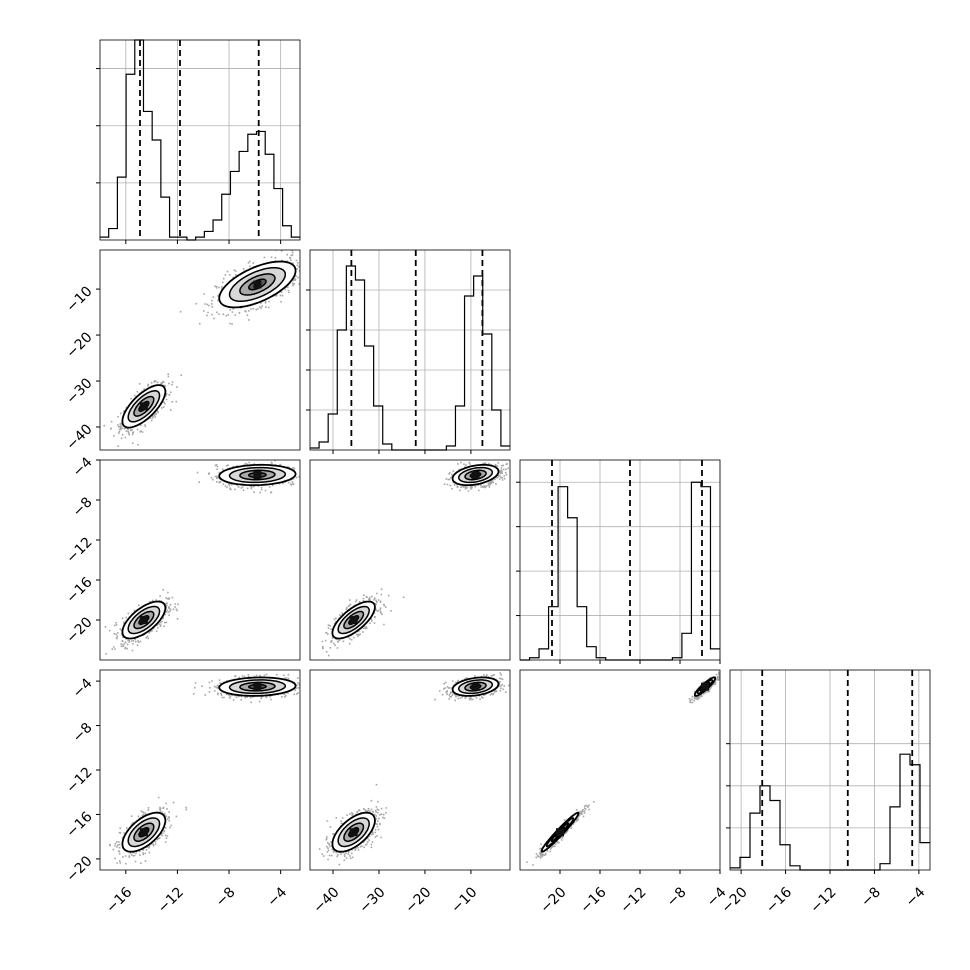 The image size is (970, 970). What do you see at coordinates (779, 900) in the screenshot?
I see `x-tick-label-3-1: −16` at bounding box center [779, 900].